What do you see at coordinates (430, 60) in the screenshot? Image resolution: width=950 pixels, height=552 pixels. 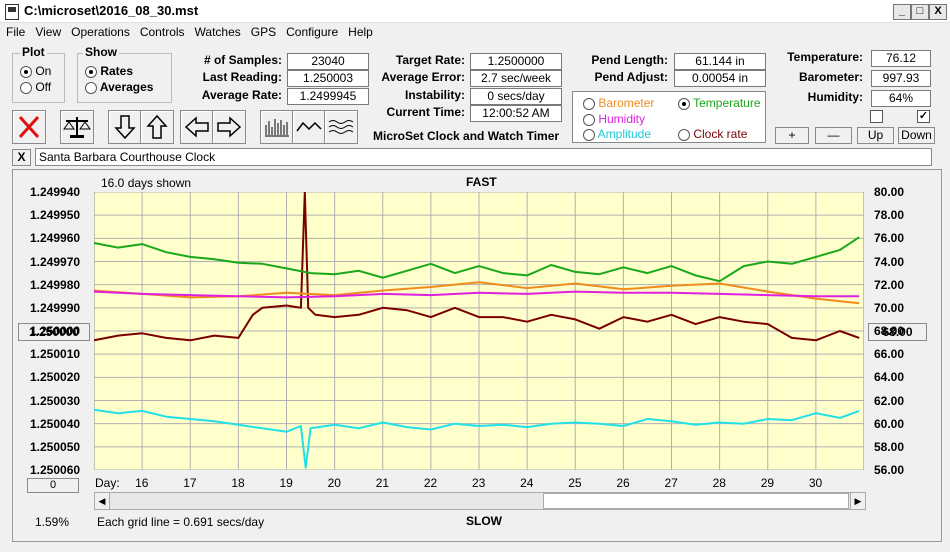 I see `target-rate-label: Target Rate:` at bounding box center [430, 60].